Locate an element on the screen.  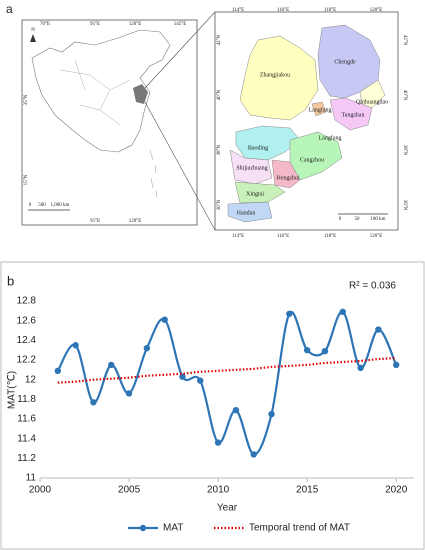
map-text: 145°E is located at coordinates (180, 24).